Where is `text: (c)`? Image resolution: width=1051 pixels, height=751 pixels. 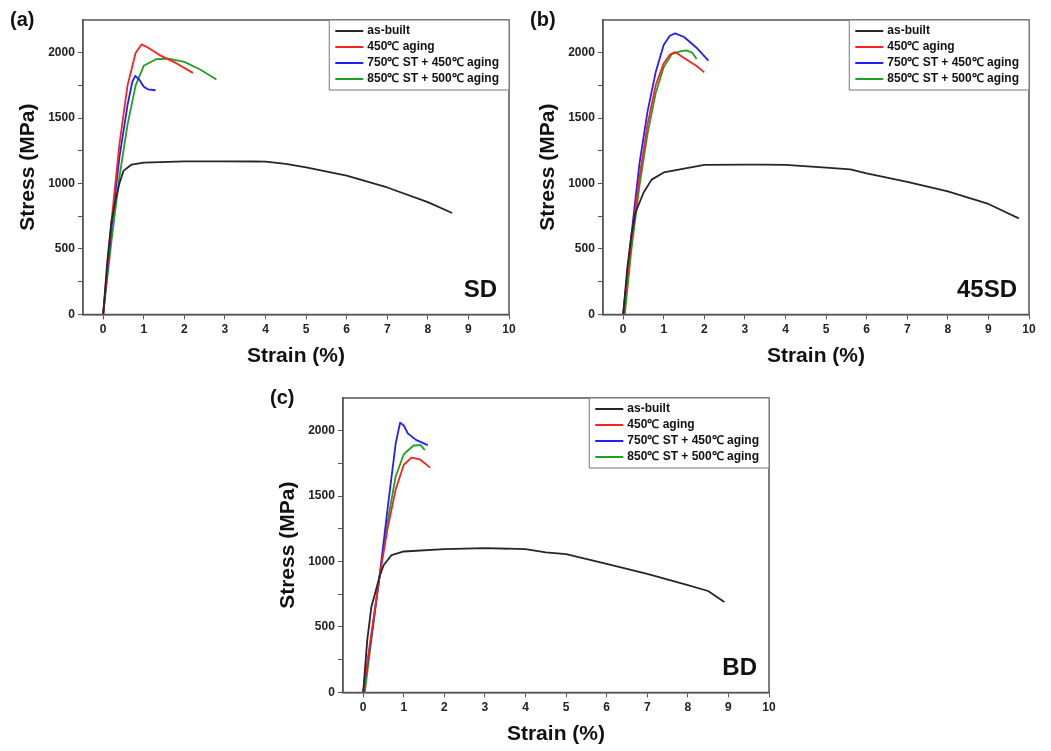
text: (c) is located at coordinates (282, 396).